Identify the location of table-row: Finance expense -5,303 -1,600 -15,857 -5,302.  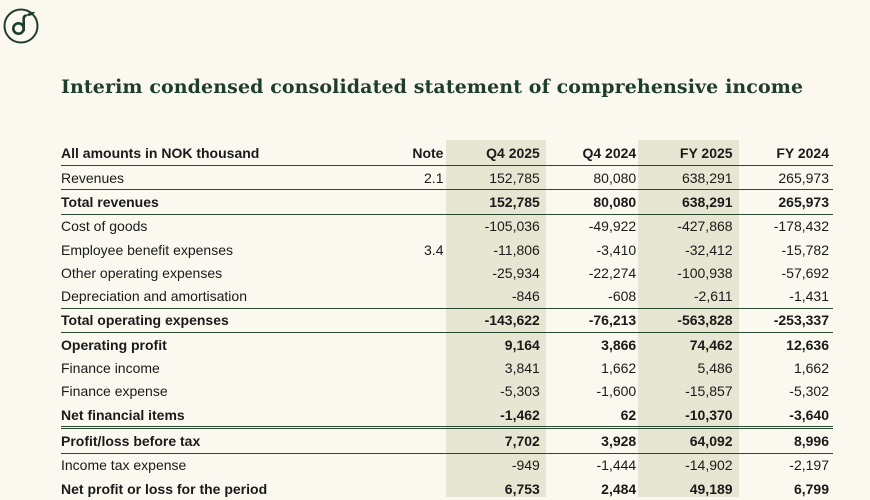
(447, 391).